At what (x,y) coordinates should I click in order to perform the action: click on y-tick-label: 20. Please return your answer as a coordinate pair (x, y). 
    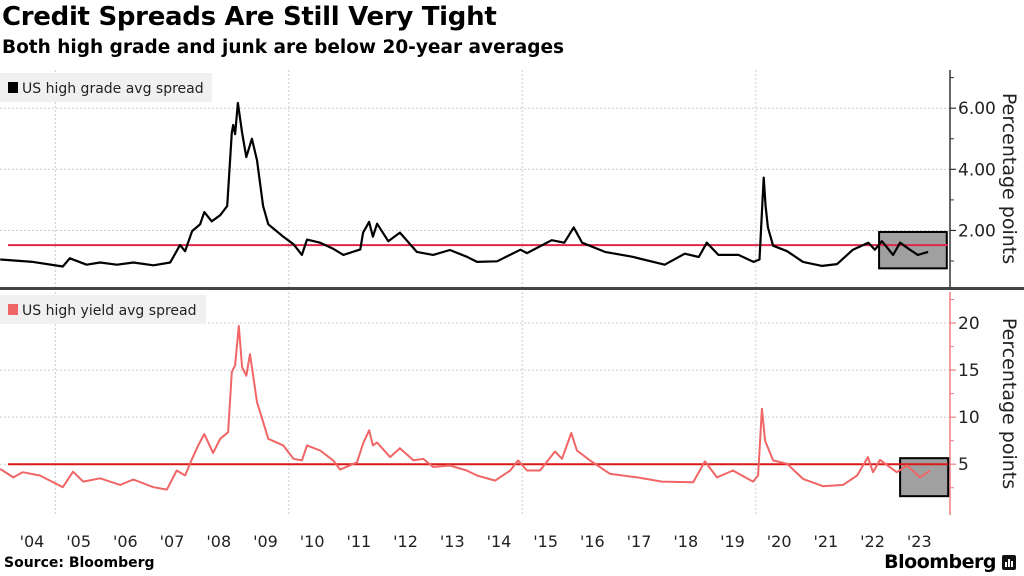
    Looking at the image, I should click on (969, 324).